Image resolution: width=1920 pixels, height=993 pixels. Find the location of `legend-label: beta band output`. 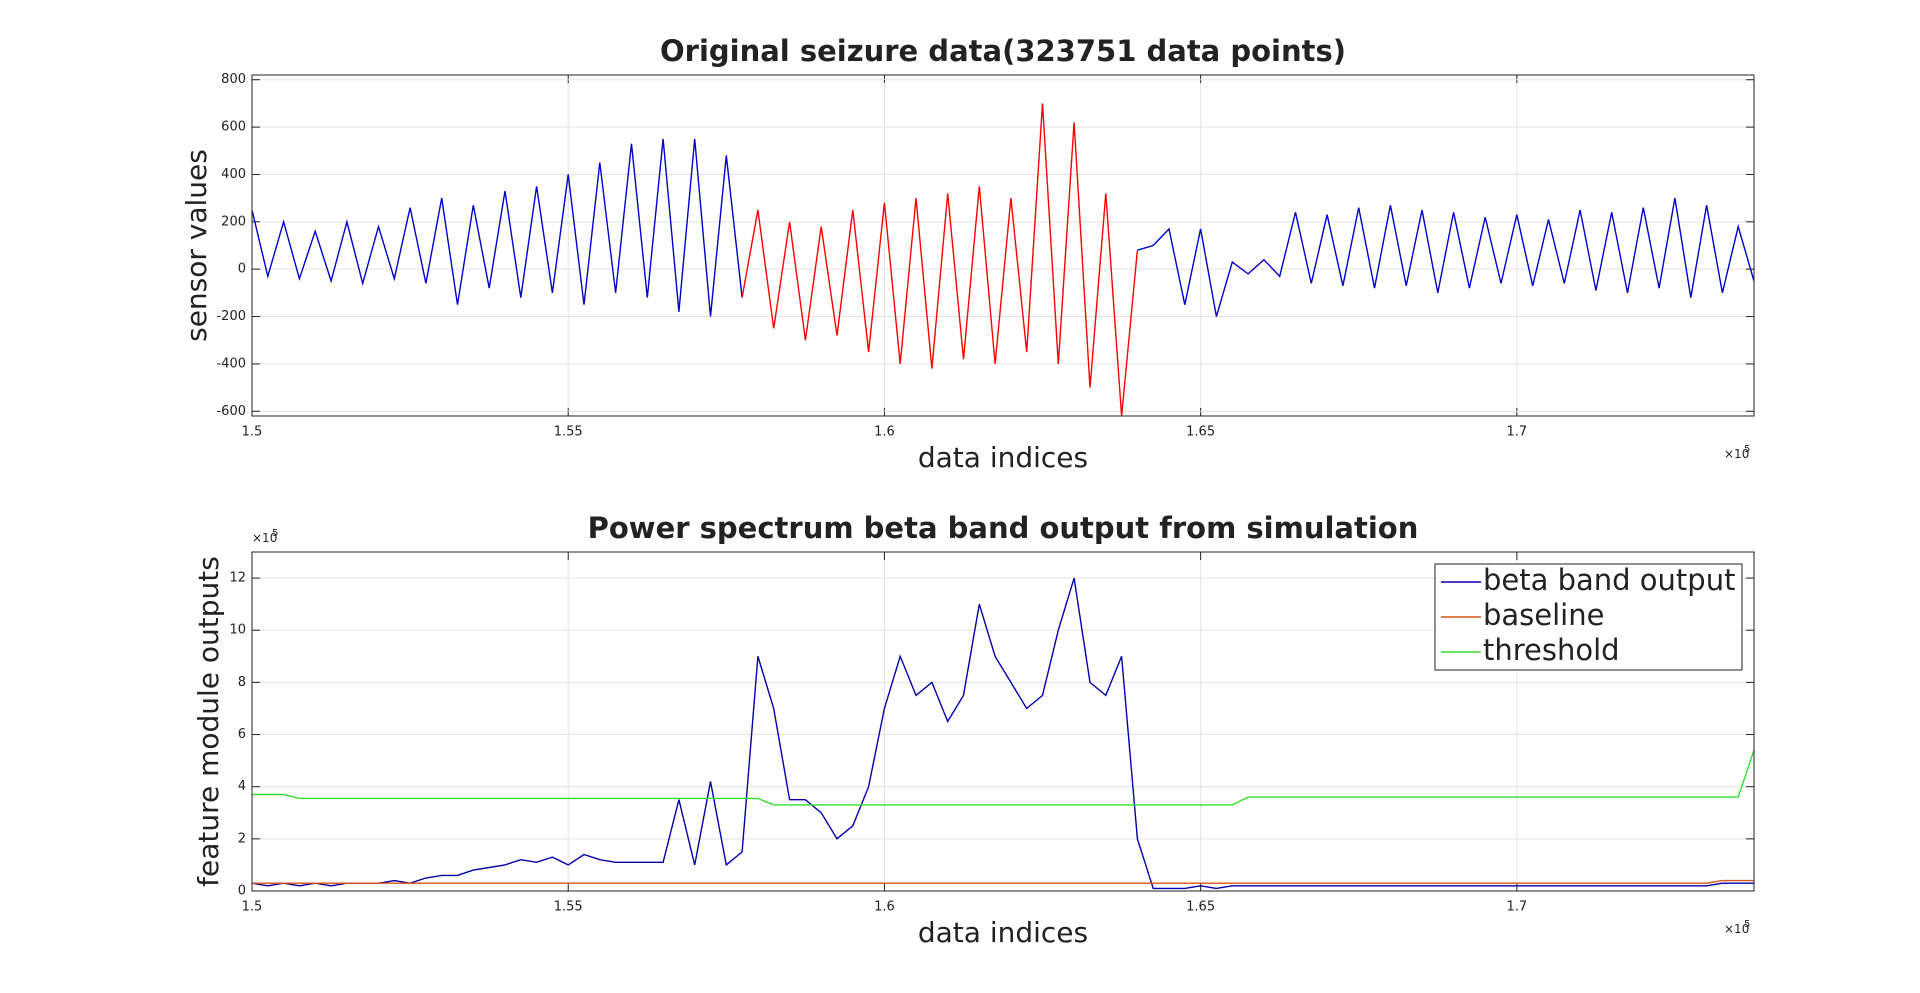

legend-label: beta band output is located at coordinates (1609, 580).